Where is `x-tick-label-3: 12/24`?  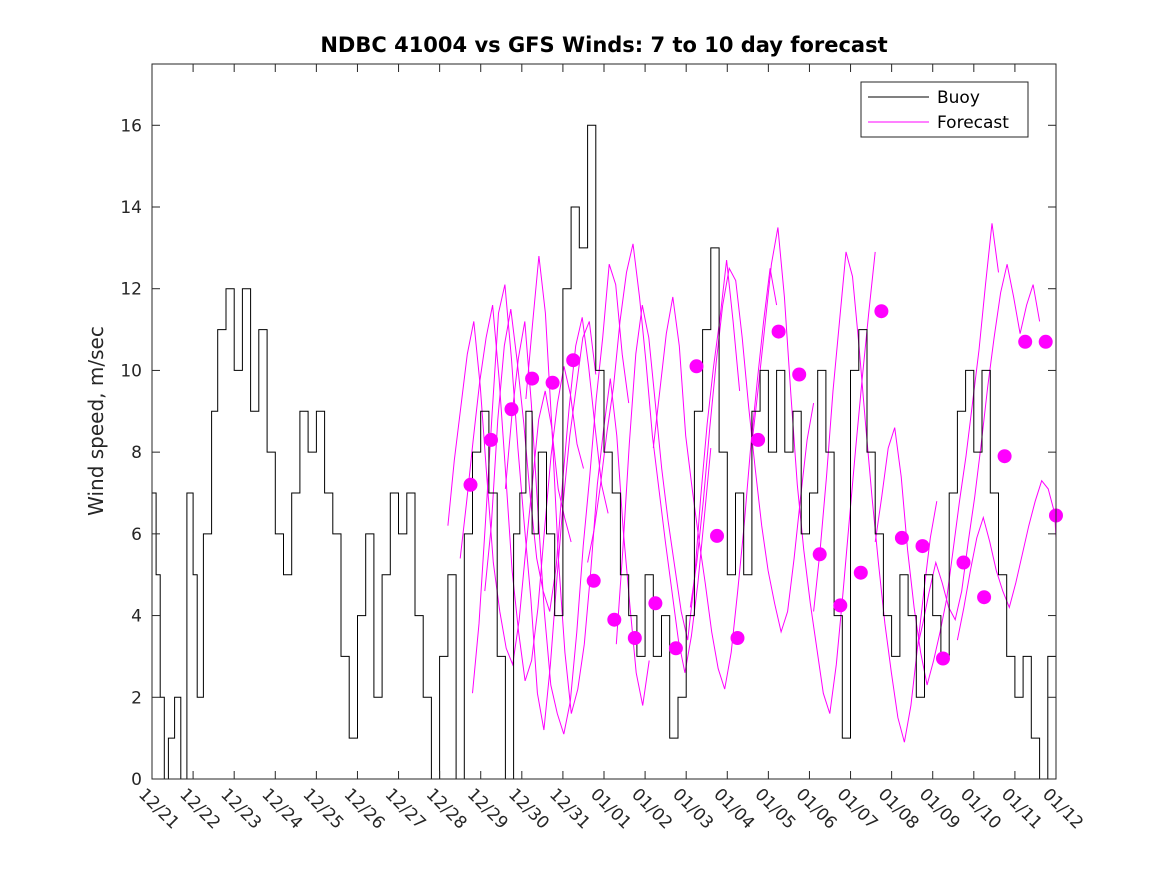 x-tick-label-3: 12/24 is located at coordinates (281, 809).